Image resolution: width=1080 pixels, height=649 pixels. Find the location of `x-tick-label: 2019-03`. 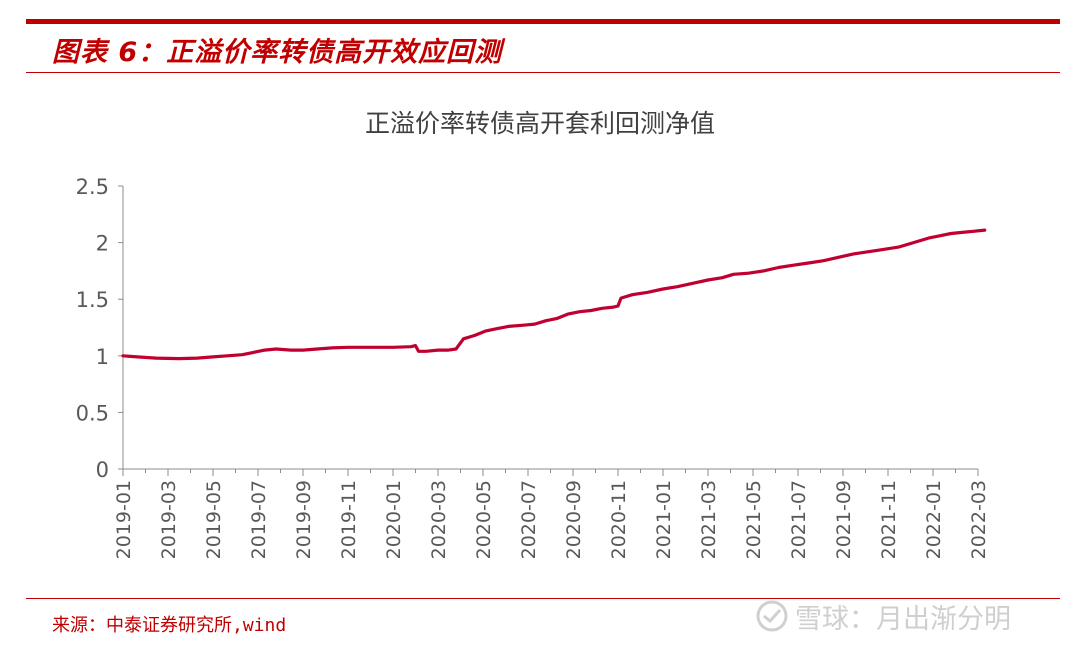

x-tick-label: 2019-03 is located at coordinates (169, 519).